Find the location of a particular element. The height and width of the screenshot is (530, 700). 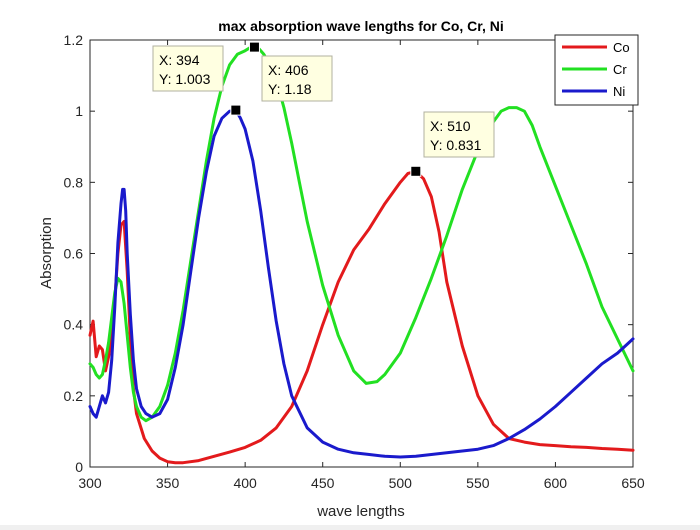

y-tick-label: 1.2 is located at coordinates (74, 40).